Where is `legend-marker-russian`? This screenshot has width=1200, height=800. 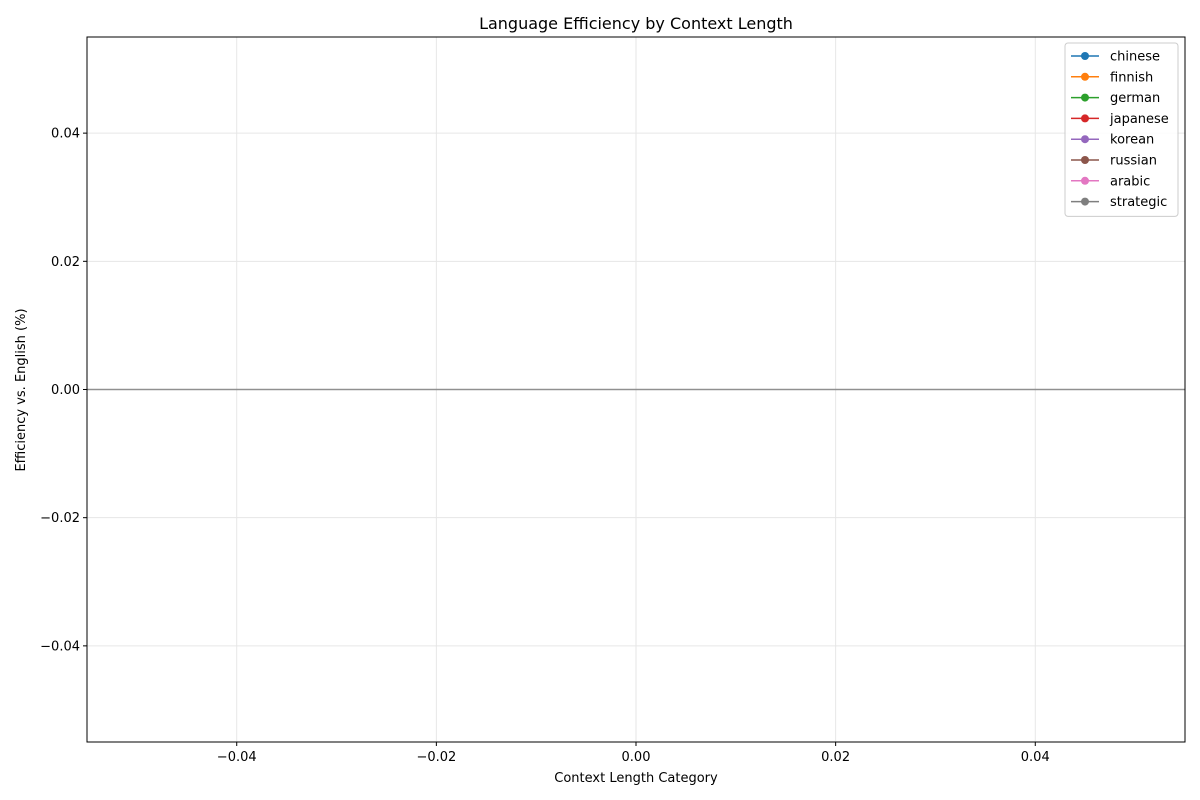
legend-marker-russian is located at coordinates (1085, 160).